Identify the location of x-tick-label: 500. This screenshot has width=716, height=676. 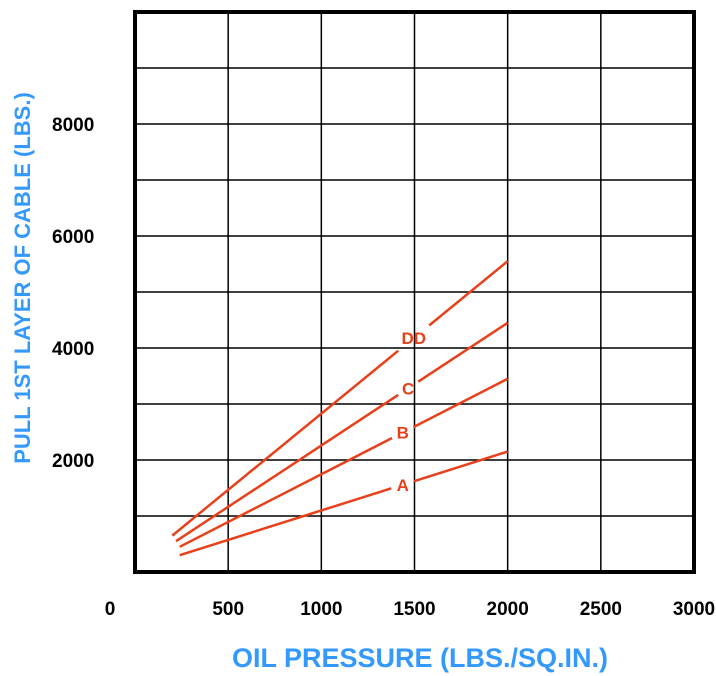
(228, 609).